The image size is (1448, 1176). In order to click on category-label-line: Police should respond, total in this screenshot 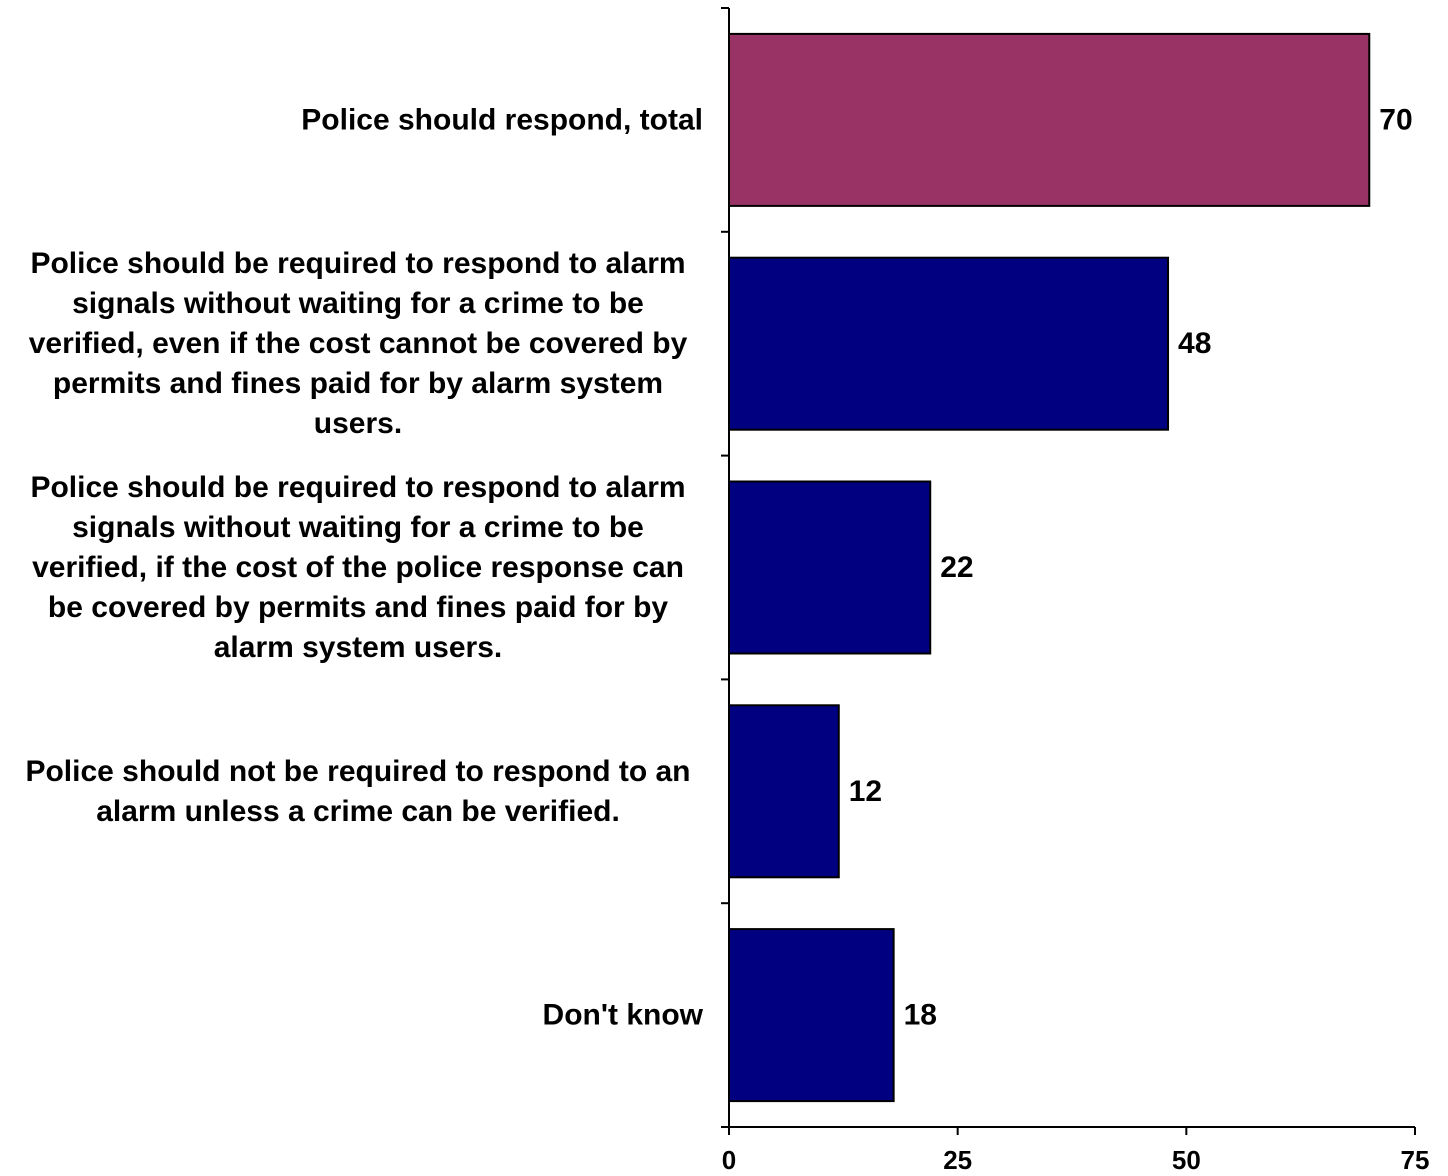, I will do `click(502, 119)`.